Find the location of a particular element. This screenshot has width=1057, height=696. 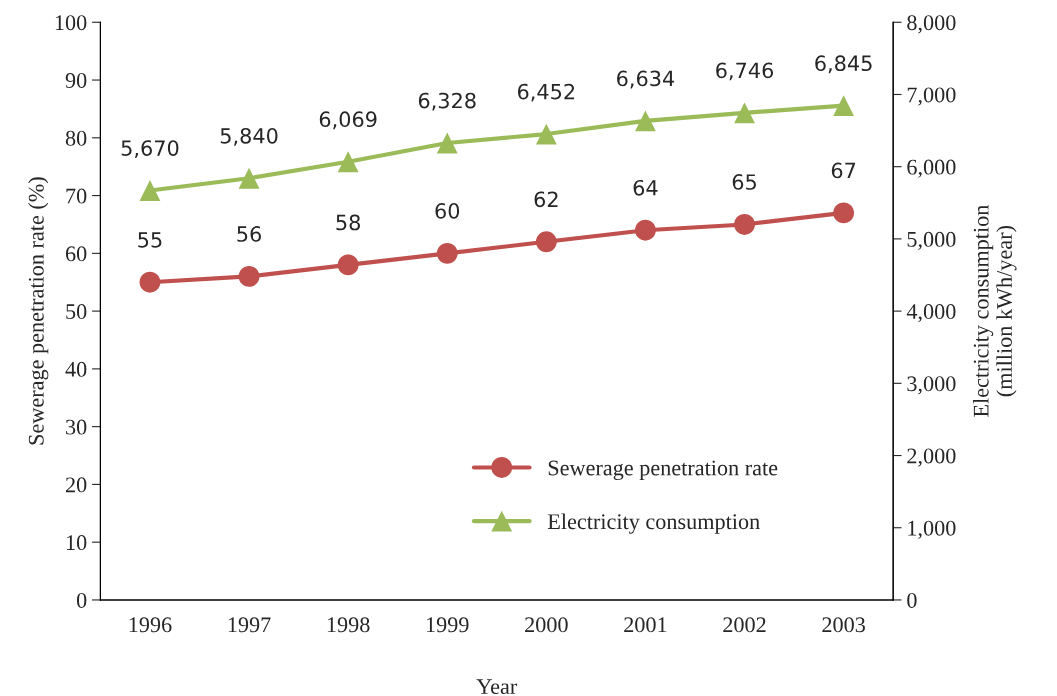

y2-tick-label: 0 is located at coordinates (912, 600).